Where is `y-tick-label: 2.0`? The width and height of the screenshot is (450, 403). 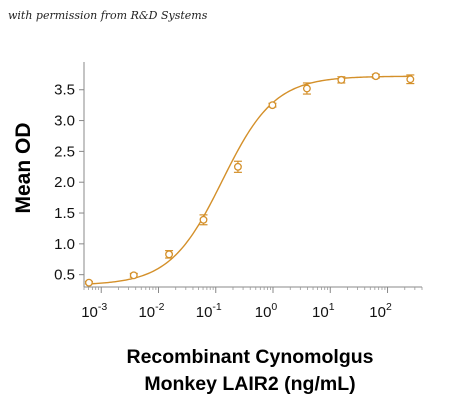 y-tick-label: 2.0 is located at coordinates (64, 182).